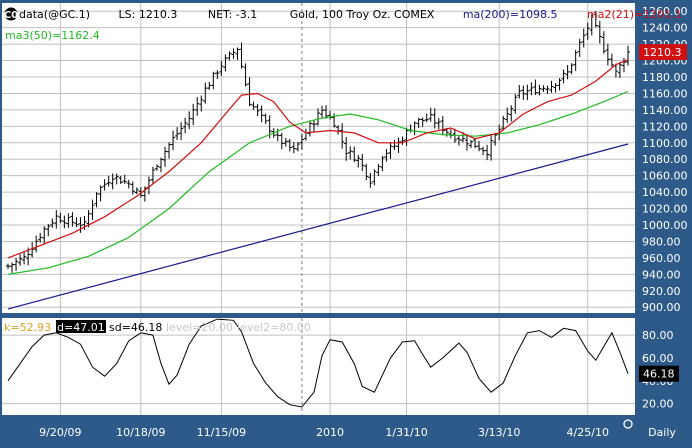 This screenshot has height=448, width=692. I want to click on price-tick-label: 940.00, so click(661, 274).